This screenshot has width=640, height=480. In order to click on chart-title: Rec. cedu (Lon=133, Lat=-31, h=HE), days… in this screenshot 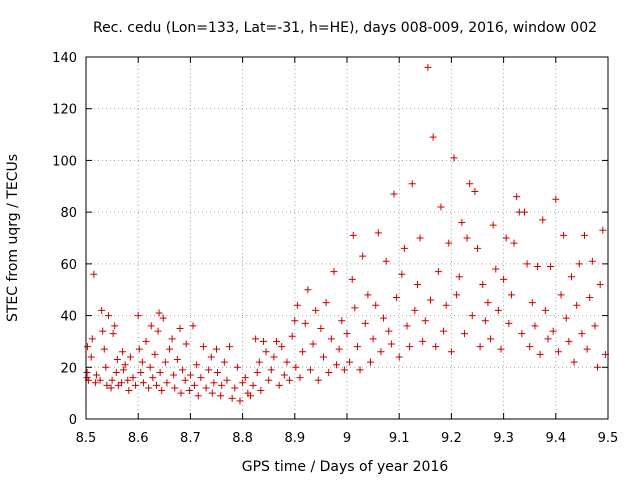, I will do `click(345, 28)`.